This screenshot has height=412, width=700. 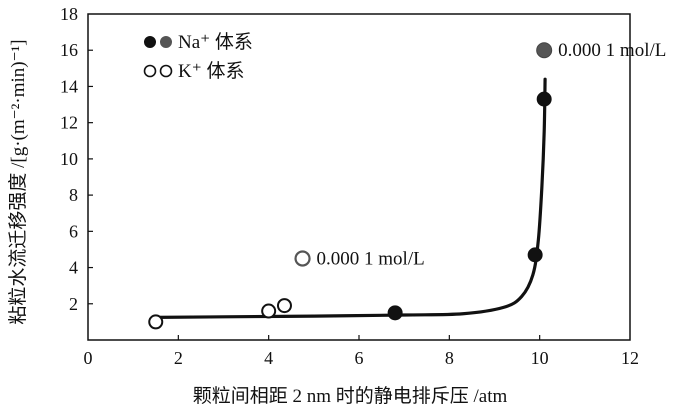 What do you see at coordinates (69, 123) in the screenshot?
I see `y-tick-label: 12` at bounding box center [69, 123].